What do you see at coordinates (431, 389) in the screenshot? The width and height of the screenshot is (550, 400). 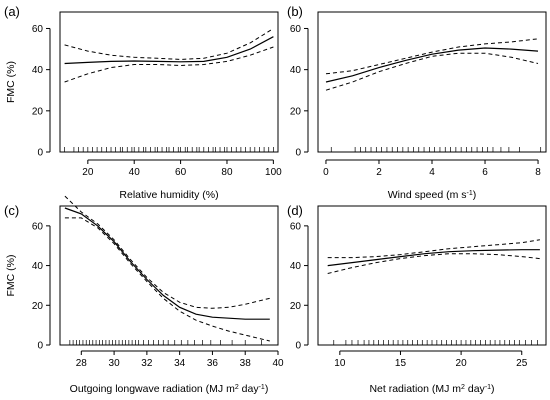 I see `x-axis-title: Net radiation (MJ m2 day-1)` at bounding box center [431, 389].